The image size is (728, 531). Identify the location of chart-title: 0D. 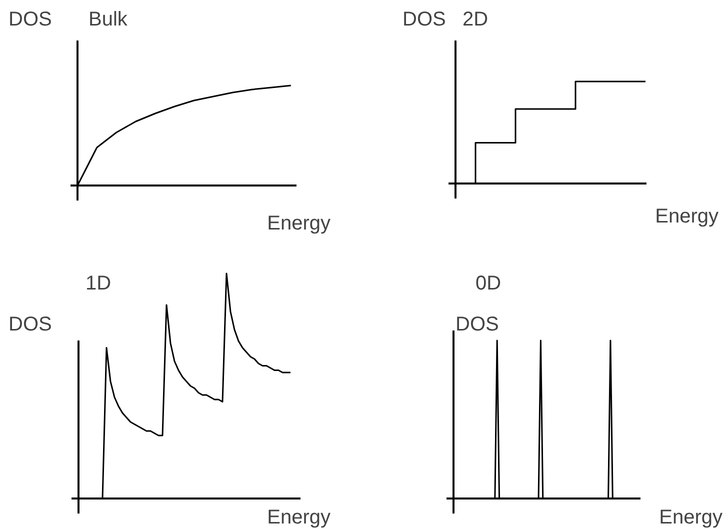
(489, 283).